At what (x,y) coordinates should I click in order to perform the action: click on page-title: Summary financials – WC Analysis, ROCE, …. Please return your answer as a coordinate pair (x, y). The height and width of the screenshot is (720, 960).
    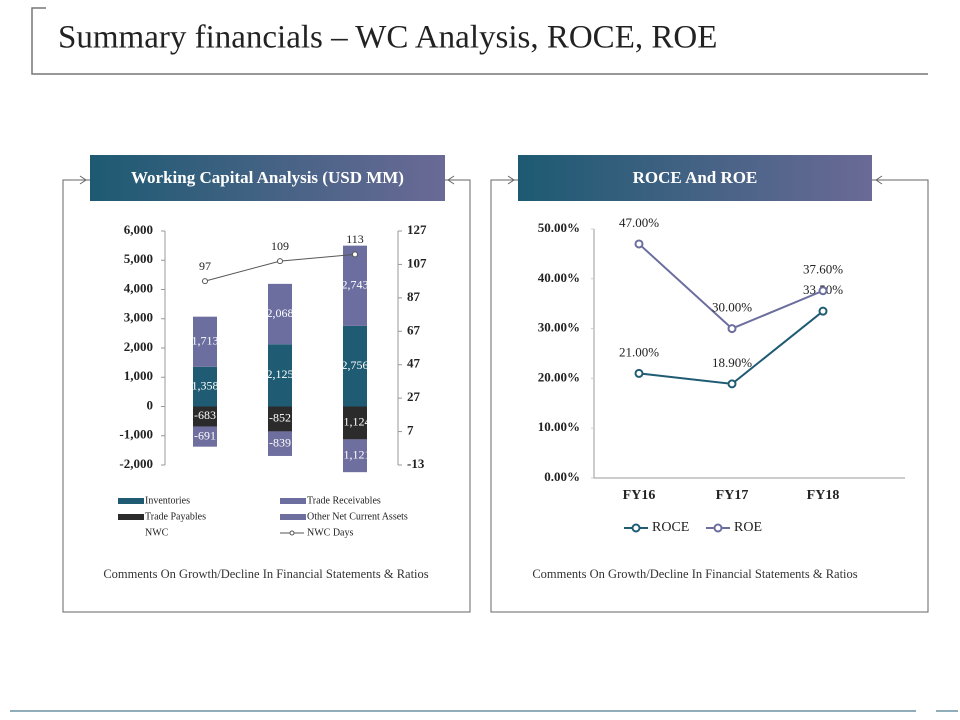
    Looking at the image, I should click on (387, 38).